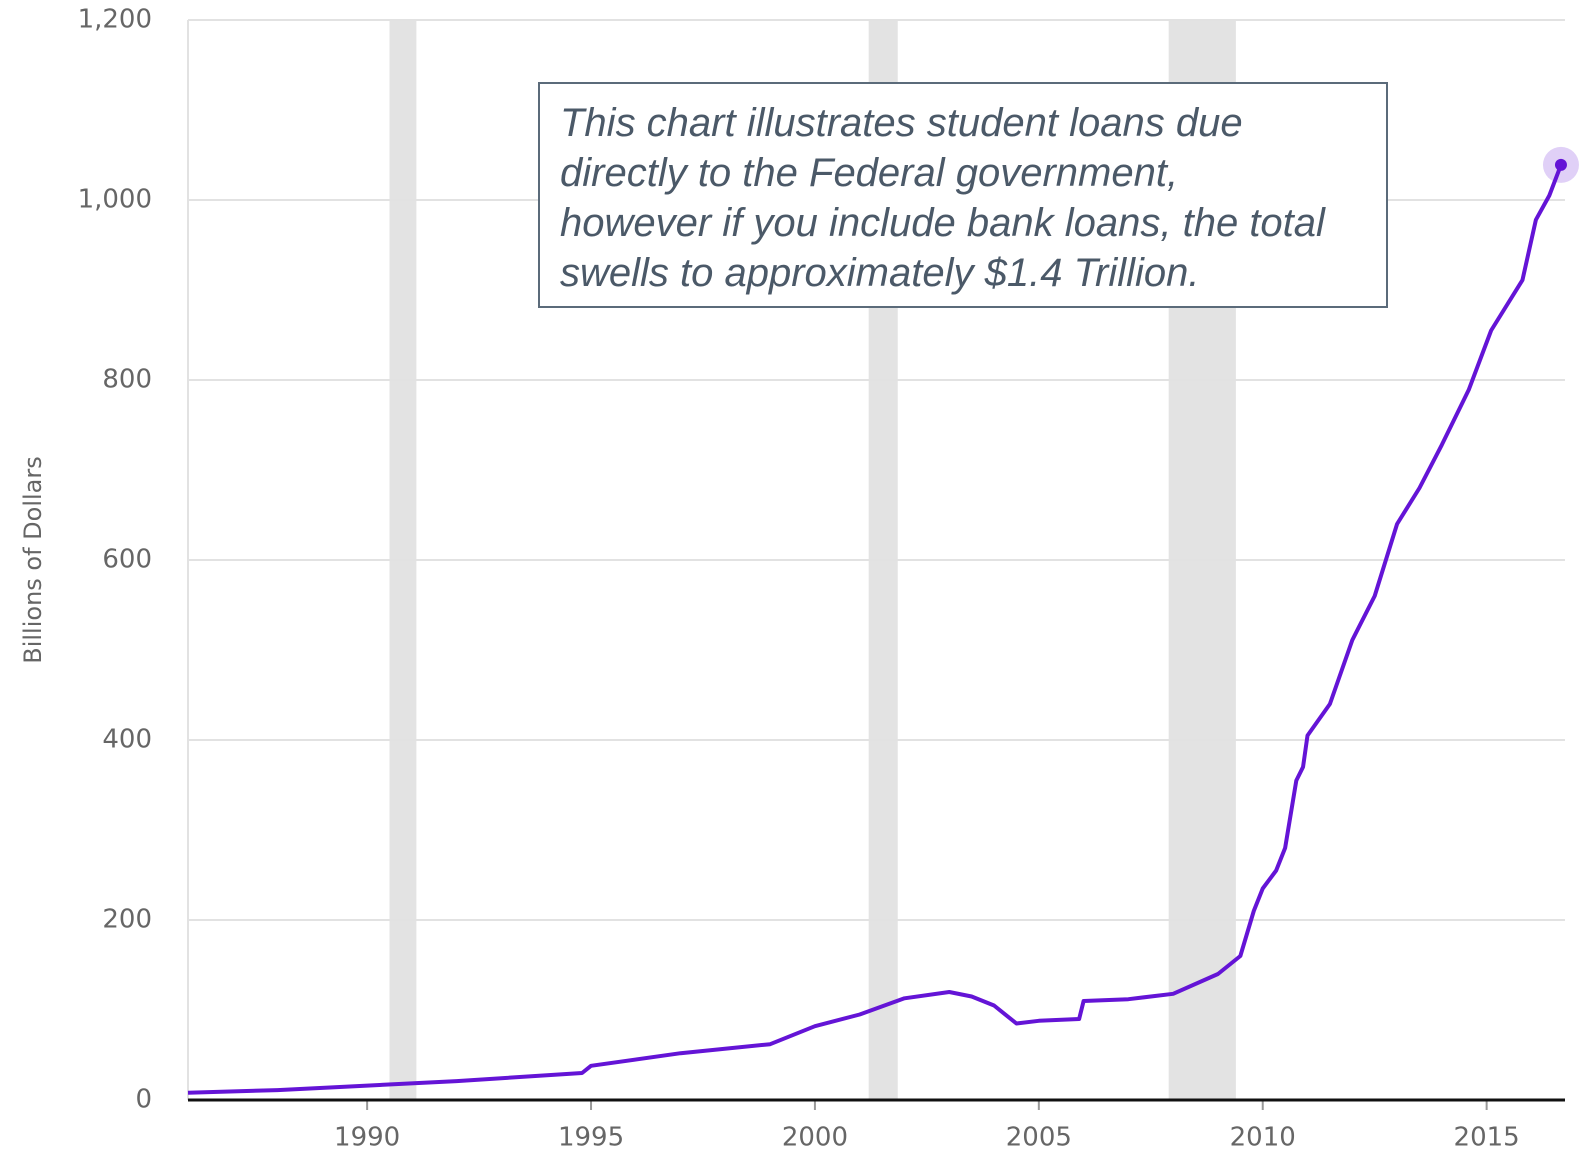 This screenshot has width=1585, height=1165. What do you see at coordinates (115, 20) in the screenshot?
I see `y-tick-label: 1,200` at bounding box center [115, 20].